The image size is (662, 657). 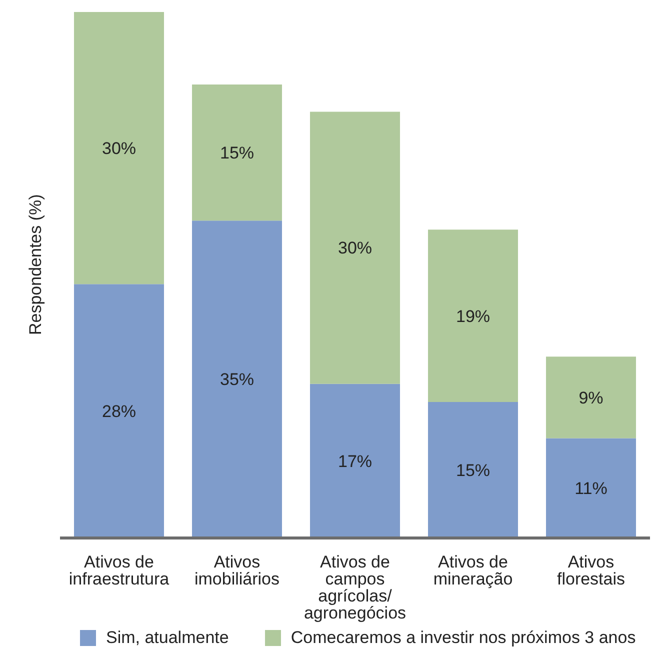 I want to click on data-label: 9%, so click(x=591, y=398).